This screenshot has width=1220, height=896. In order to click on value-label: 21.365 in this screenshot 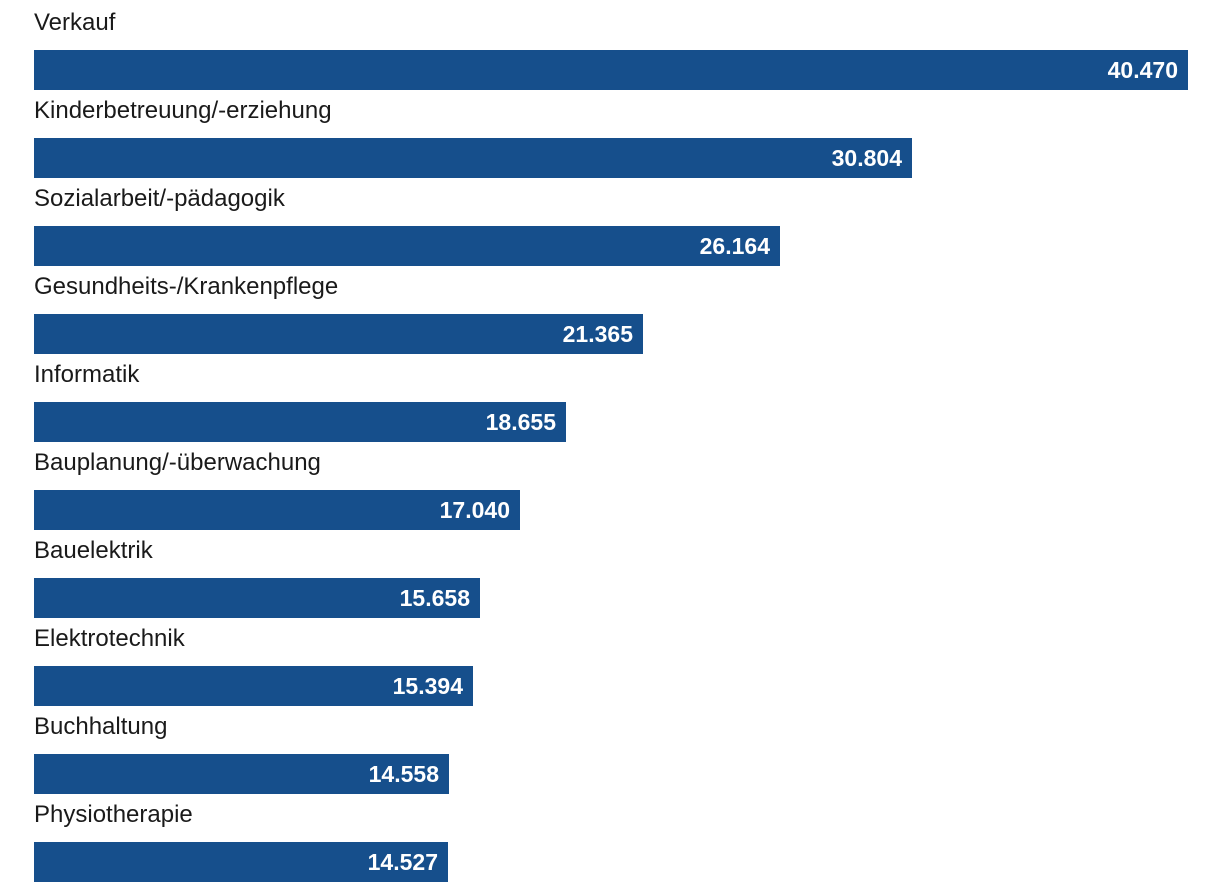, I will do `click(597, 334)`.